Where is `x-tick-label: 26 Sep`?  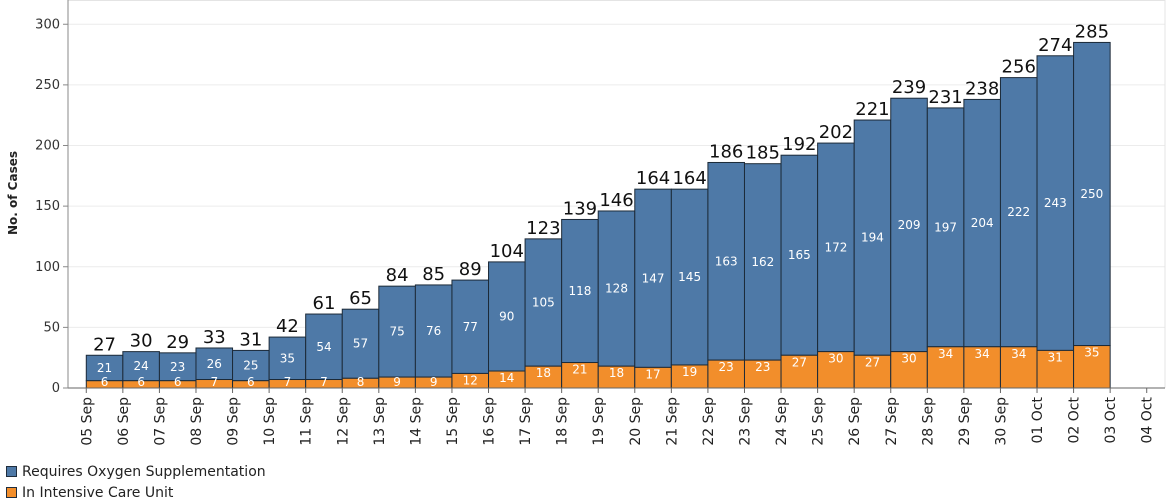
x-tick-label: 26 Sep is located at coordinates (855, 421).